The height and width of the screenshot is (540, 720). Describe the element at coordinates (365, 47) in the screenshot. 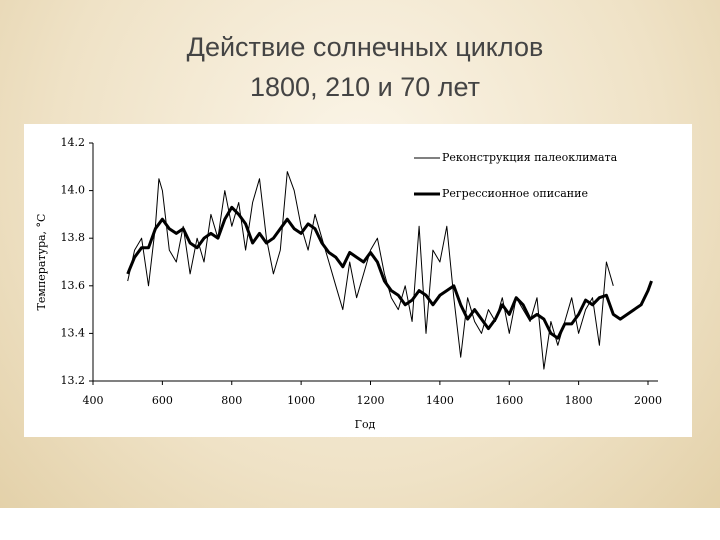

I see `slide-title: Действие солнечных циклов` at that location.